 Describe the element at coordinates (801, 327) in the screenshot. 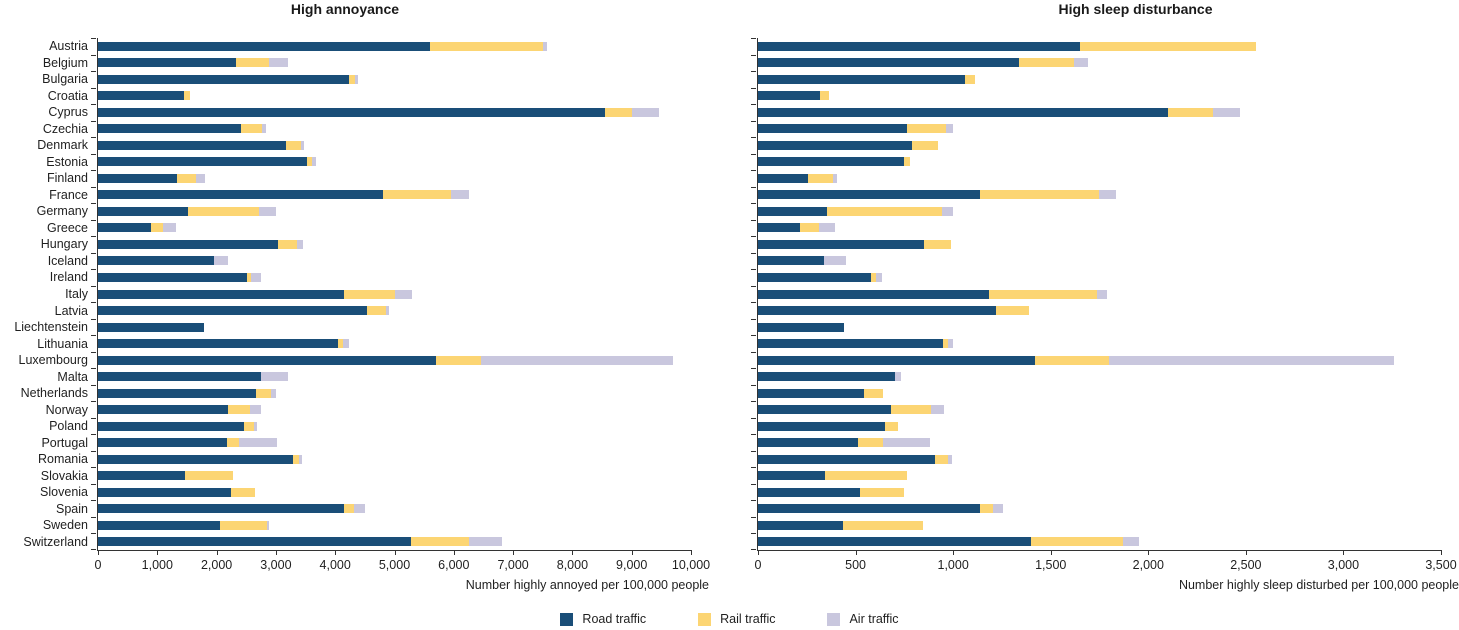

I see `bar-row-liechtenstein` at that location.